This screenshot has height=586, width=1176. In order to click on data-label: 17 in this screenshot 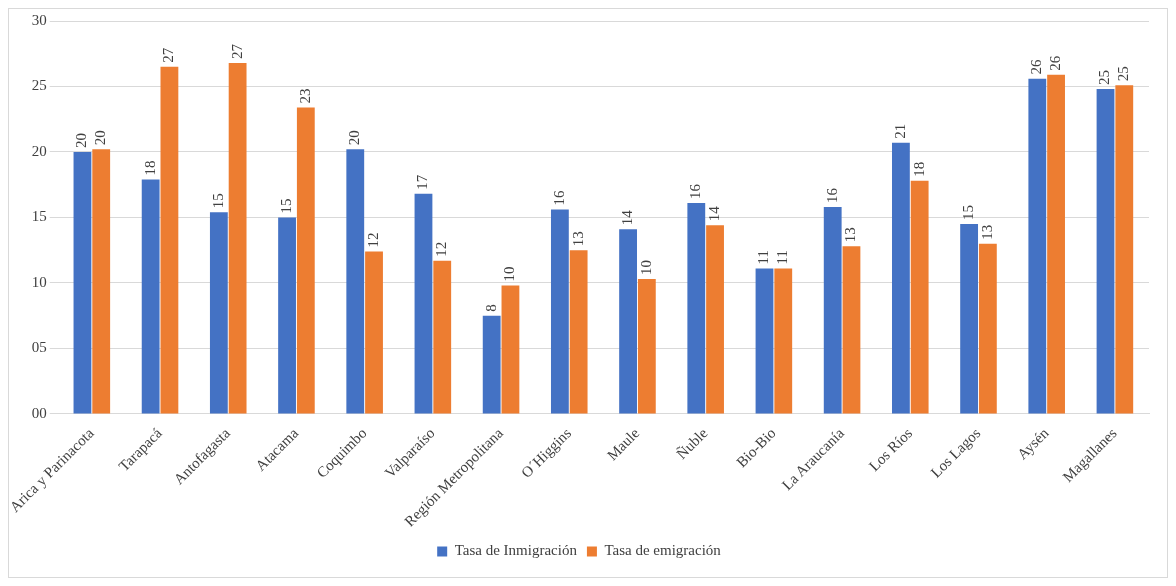, I will do `click(422, 182)`.